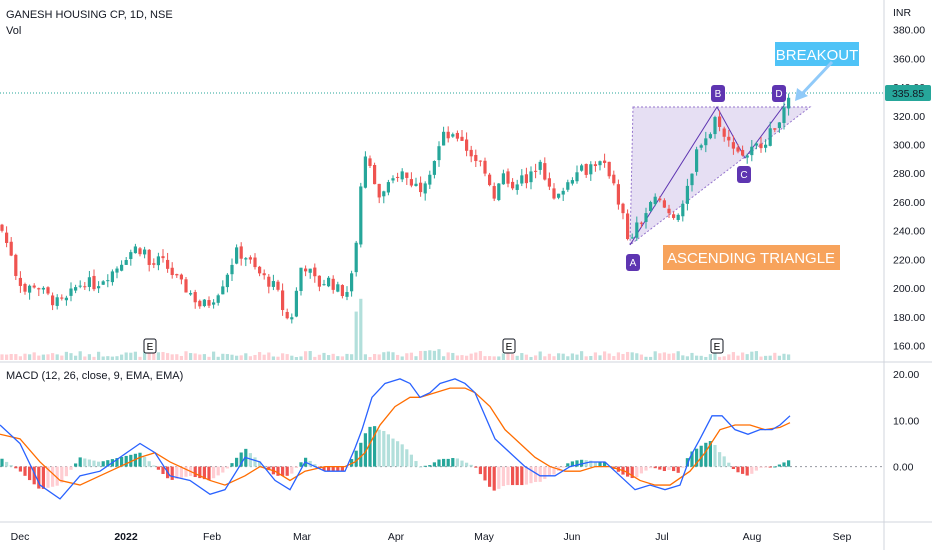 This screenshot has height=550, width=932. What do you see at coordinates (95, 376) in the screenshot?
I see `macd-label: MACD (12, 26, close, 9, EMA, EMA)` at bounding box center [95, 376].